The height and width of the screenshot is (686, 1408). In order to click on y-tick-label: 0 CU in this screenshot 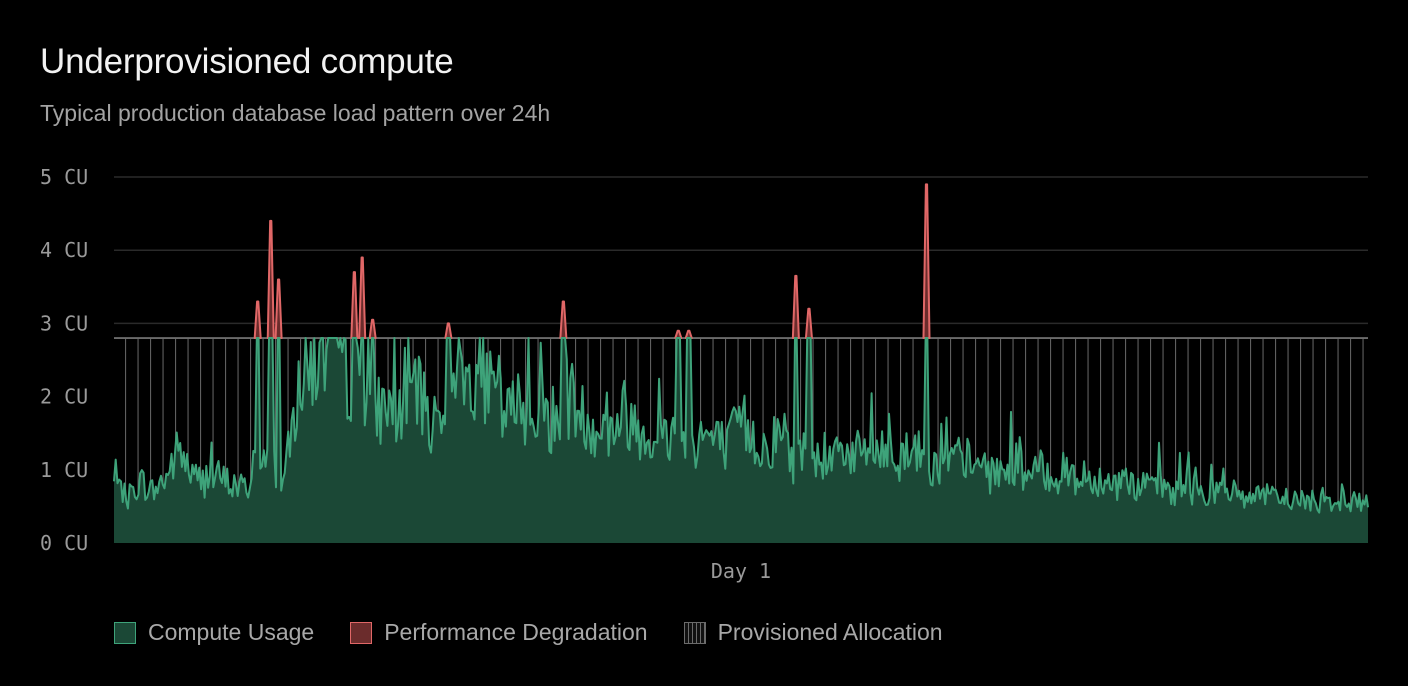, I will do `click(64, 543)`.